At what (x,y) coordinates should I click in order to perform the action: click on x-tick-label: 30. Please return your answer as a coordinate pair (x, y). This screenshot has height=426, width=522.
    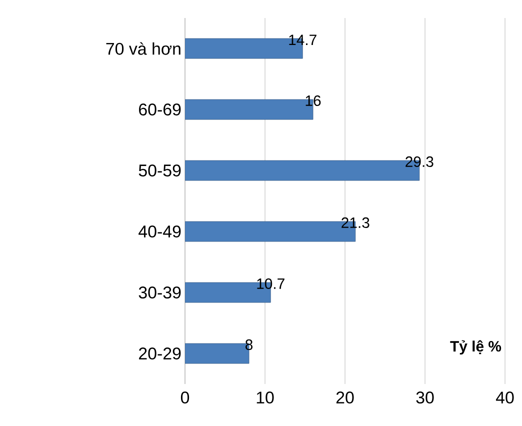
    Looking at the image, I should click on (425, 398).